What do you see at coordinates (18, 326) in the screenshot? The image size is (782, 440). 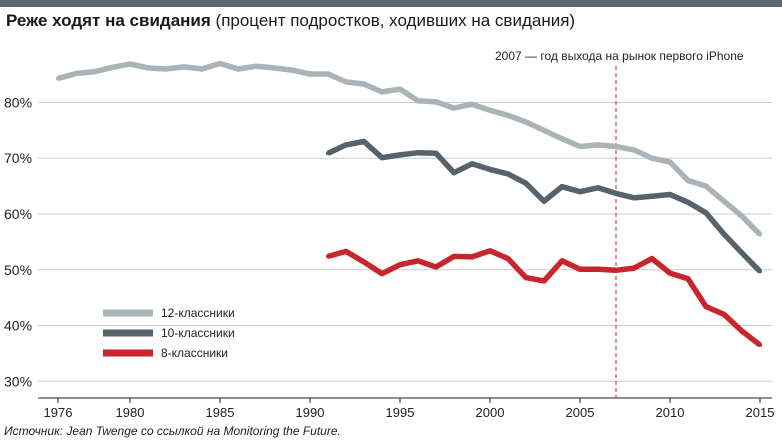 I see `y-tick-label: 40%` at bounding box center [18, 326].